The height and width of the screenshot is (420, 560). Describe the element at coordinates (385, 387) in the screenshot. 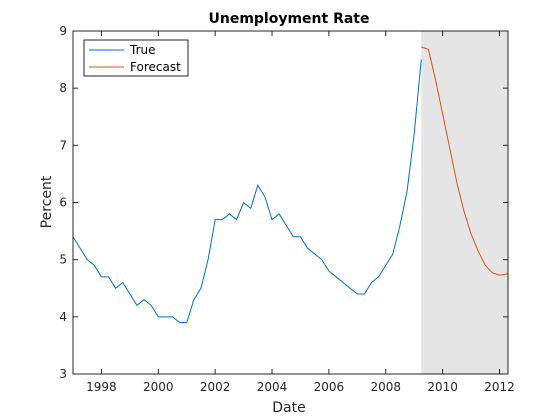

I see `x-tick-label: 2008` at that location.